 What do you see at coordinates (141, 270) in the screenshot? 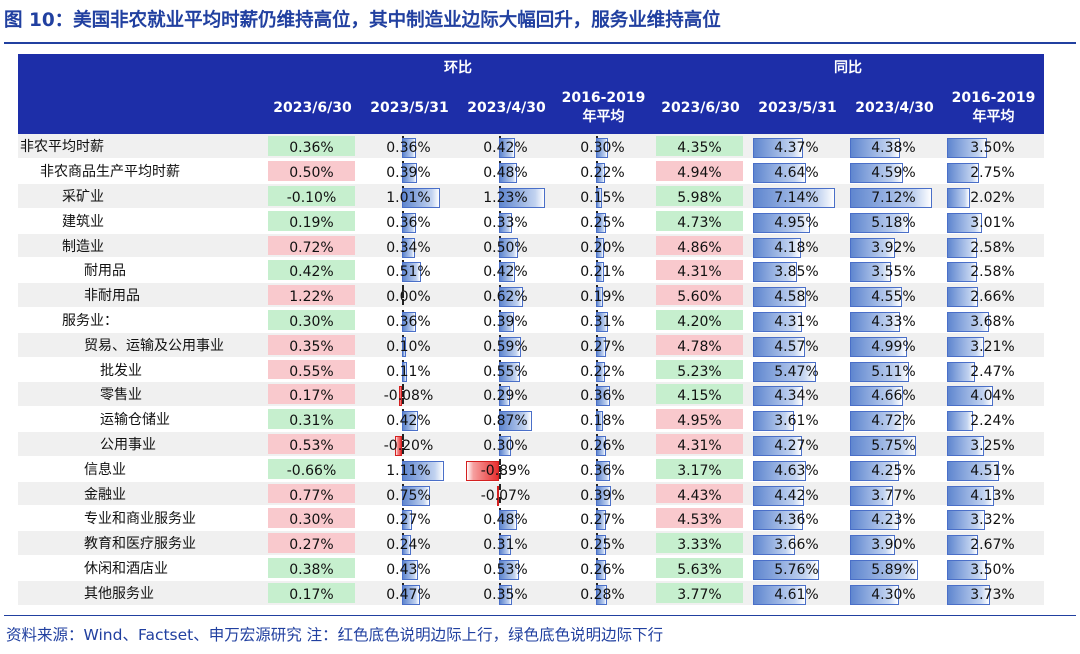
I see `row-label: 耐用品` at bounding box center [141, 270].